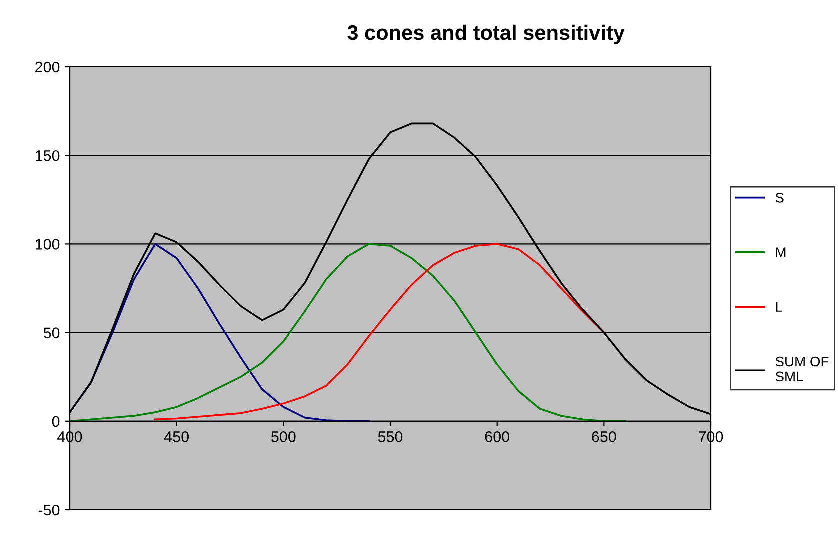  Describe the element at coordinates (802, 369) in the screenshot. I see `legend-label: SUM OF SML` at that location.